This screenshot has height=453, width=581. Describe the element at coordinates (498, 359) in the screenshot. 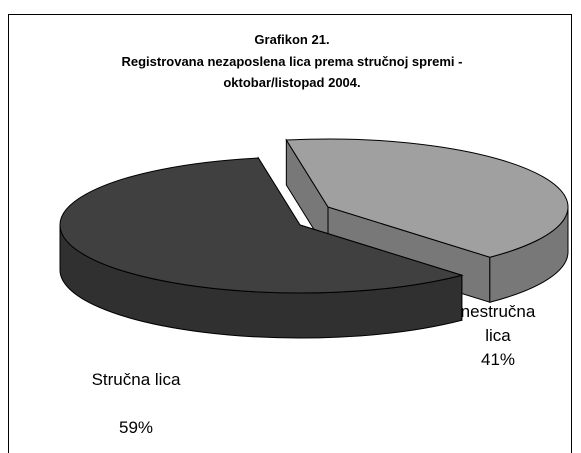

I see `slice-value-label: 41%` at that location.